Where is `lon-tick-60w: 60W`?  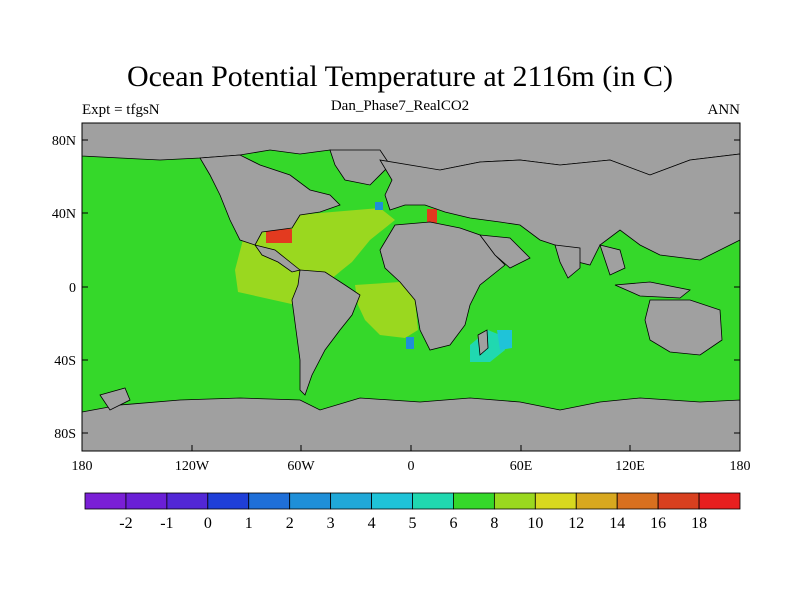 lon-tick-60w: 60W is located at coordinates (301, 466).